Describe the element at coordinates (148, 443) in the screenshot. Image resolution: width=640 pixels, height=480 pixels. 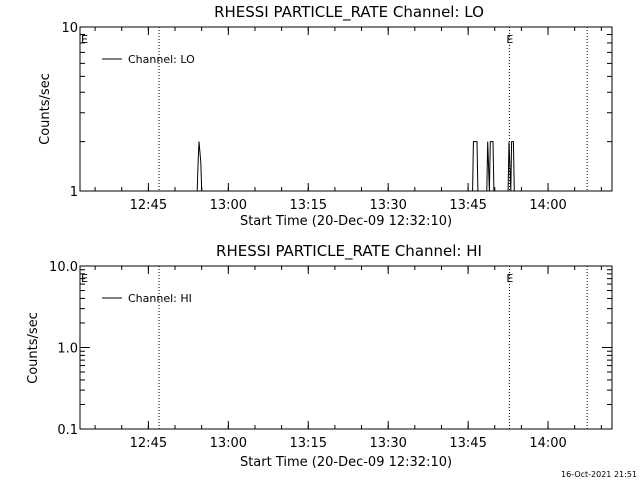
I see `hi-x-tick-label: 12:45` at that location.